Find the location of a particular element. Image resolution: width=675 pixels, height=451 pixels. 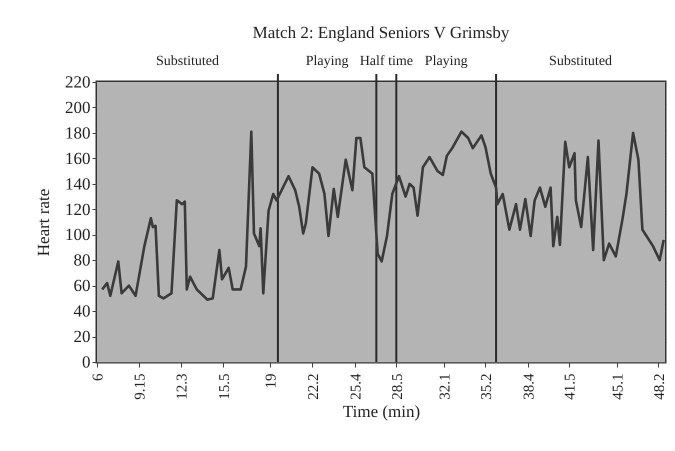

chart-title: Match 2: England Seniors V Grimsby is located at coordinates (381, 32).